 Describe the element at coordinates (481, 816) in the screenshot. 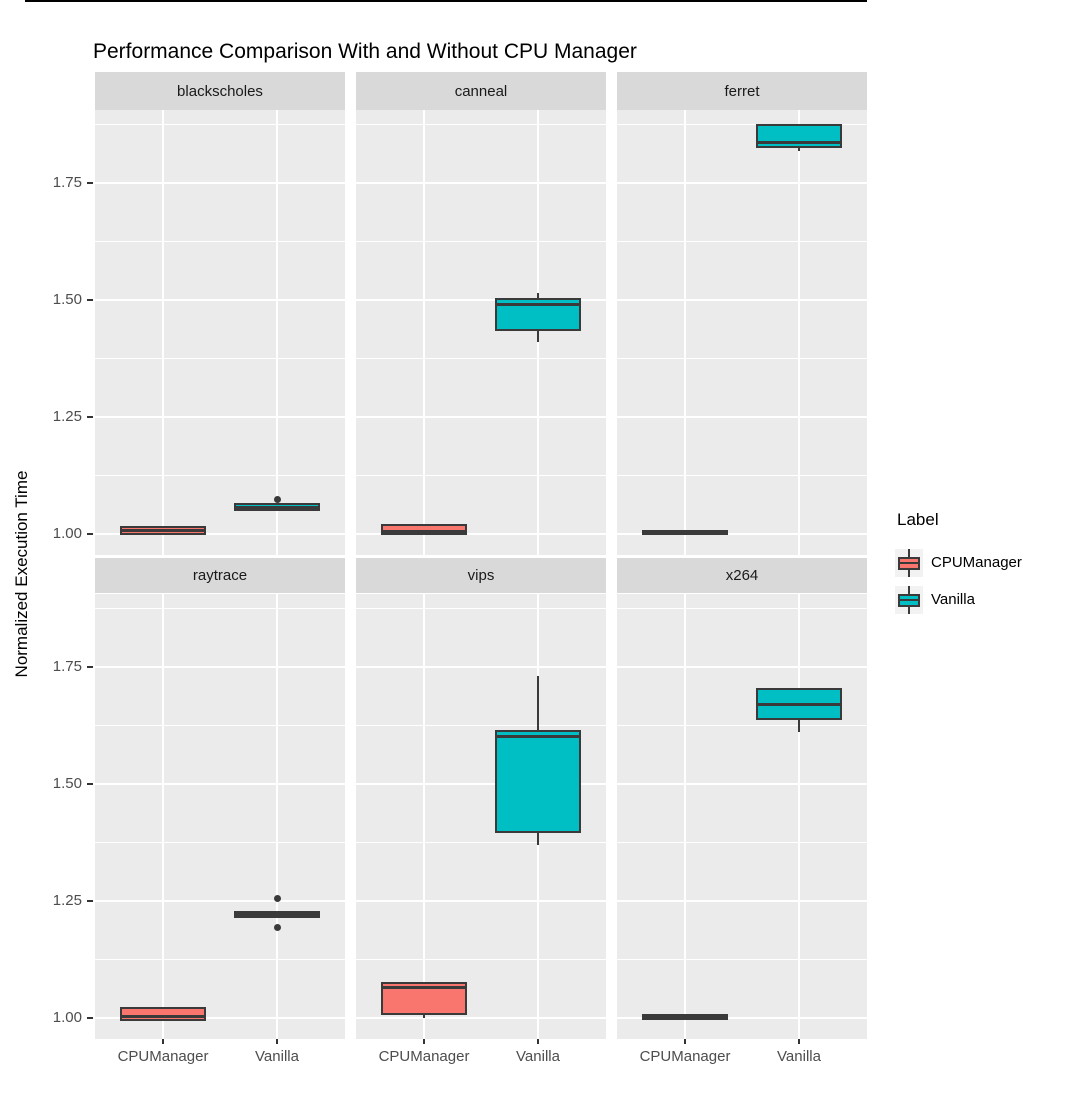

I see `facet-panel-vips` at that location.